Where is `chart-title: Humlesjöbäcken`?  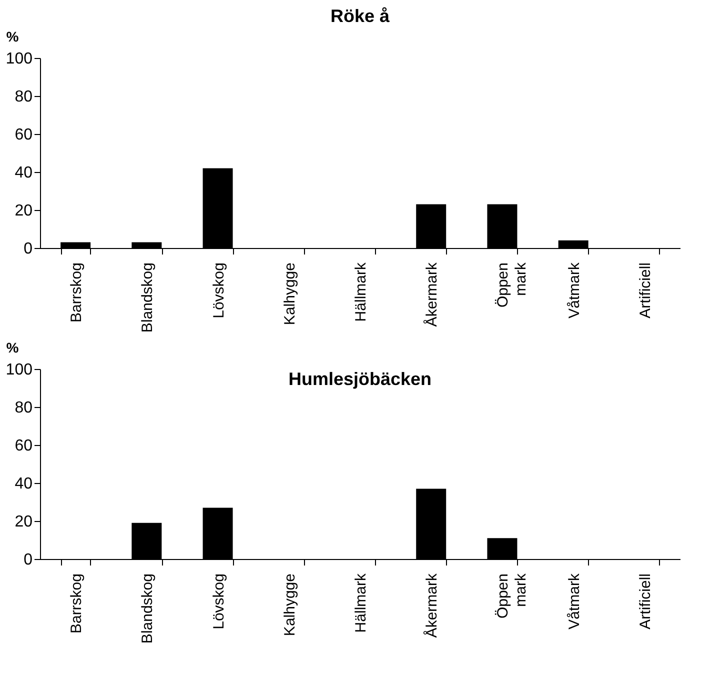 chart-title: Humlesjöbäcken is located at coordinates (360, 379).